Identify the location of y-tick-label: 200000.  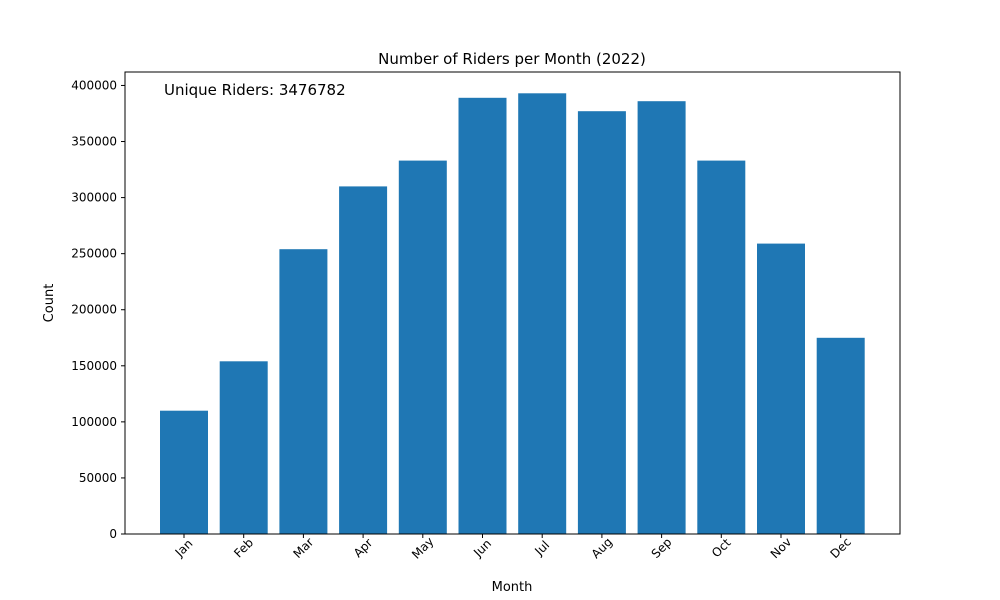
(94, 310).